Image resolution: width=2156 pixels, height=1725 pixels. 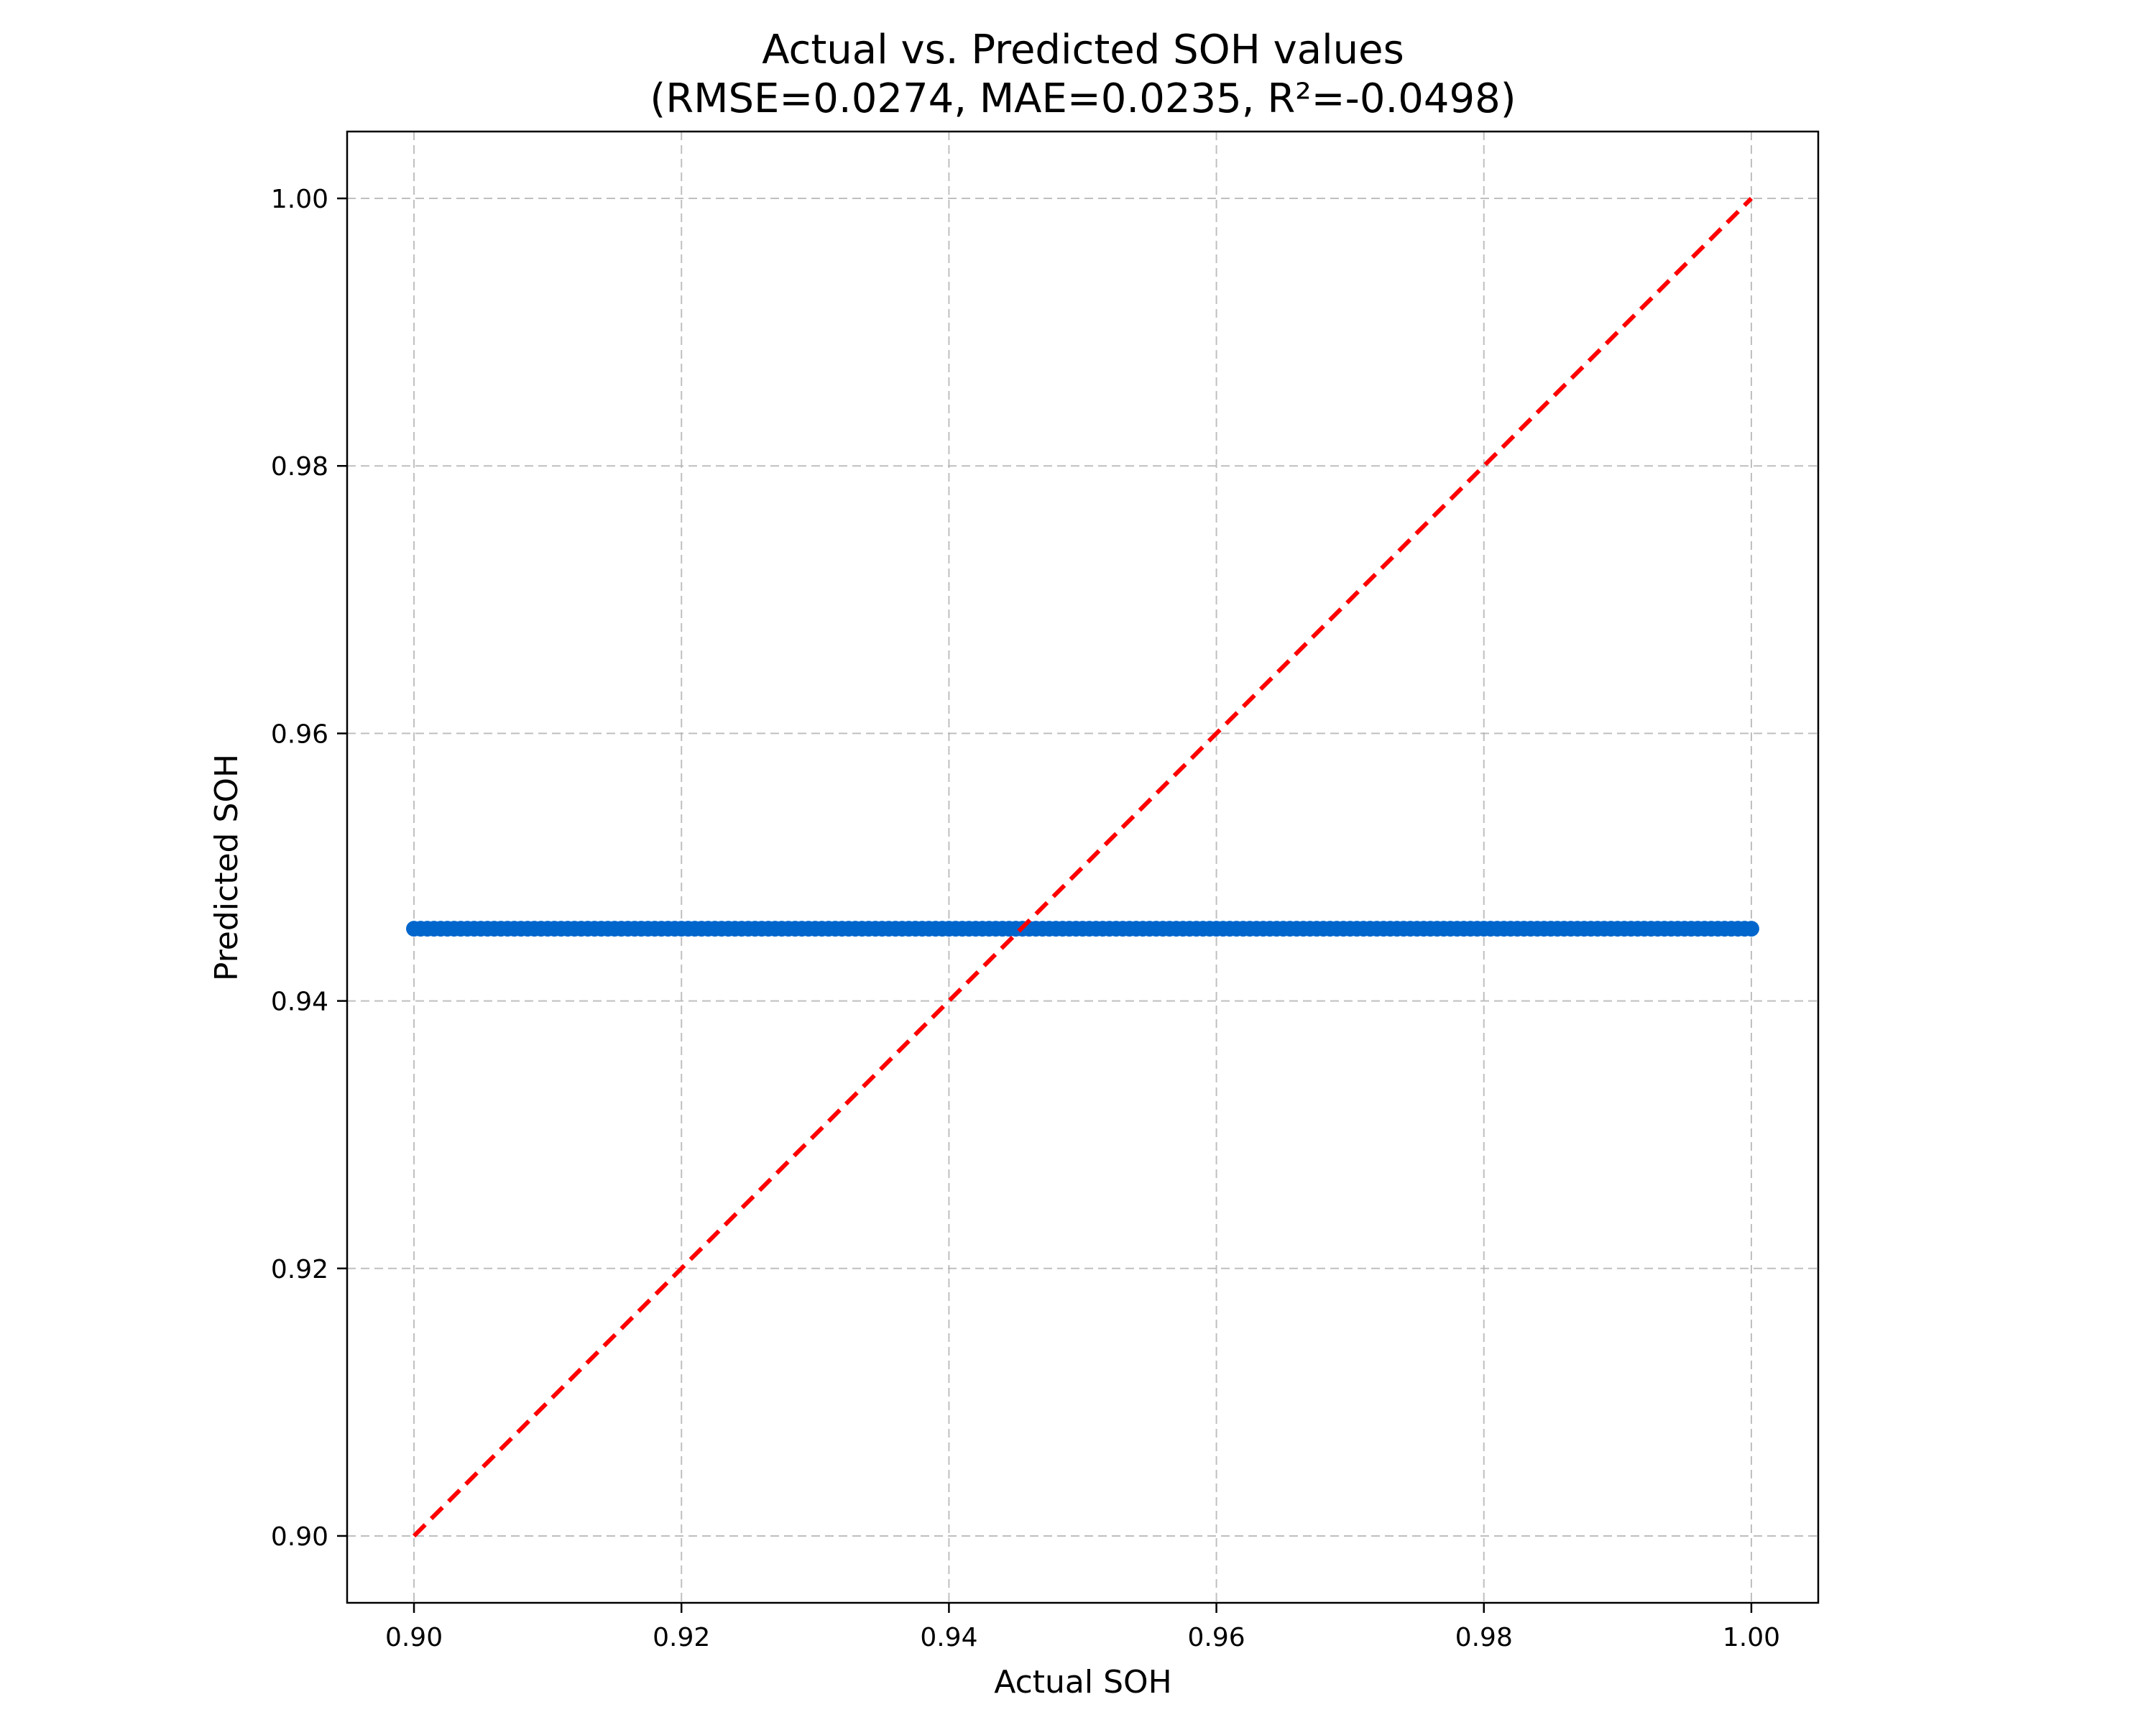 What do you see at coordinates (299, 199) in the screenshot?
I see `y-tick-label: 1.00` at bounding box center [299, 199].